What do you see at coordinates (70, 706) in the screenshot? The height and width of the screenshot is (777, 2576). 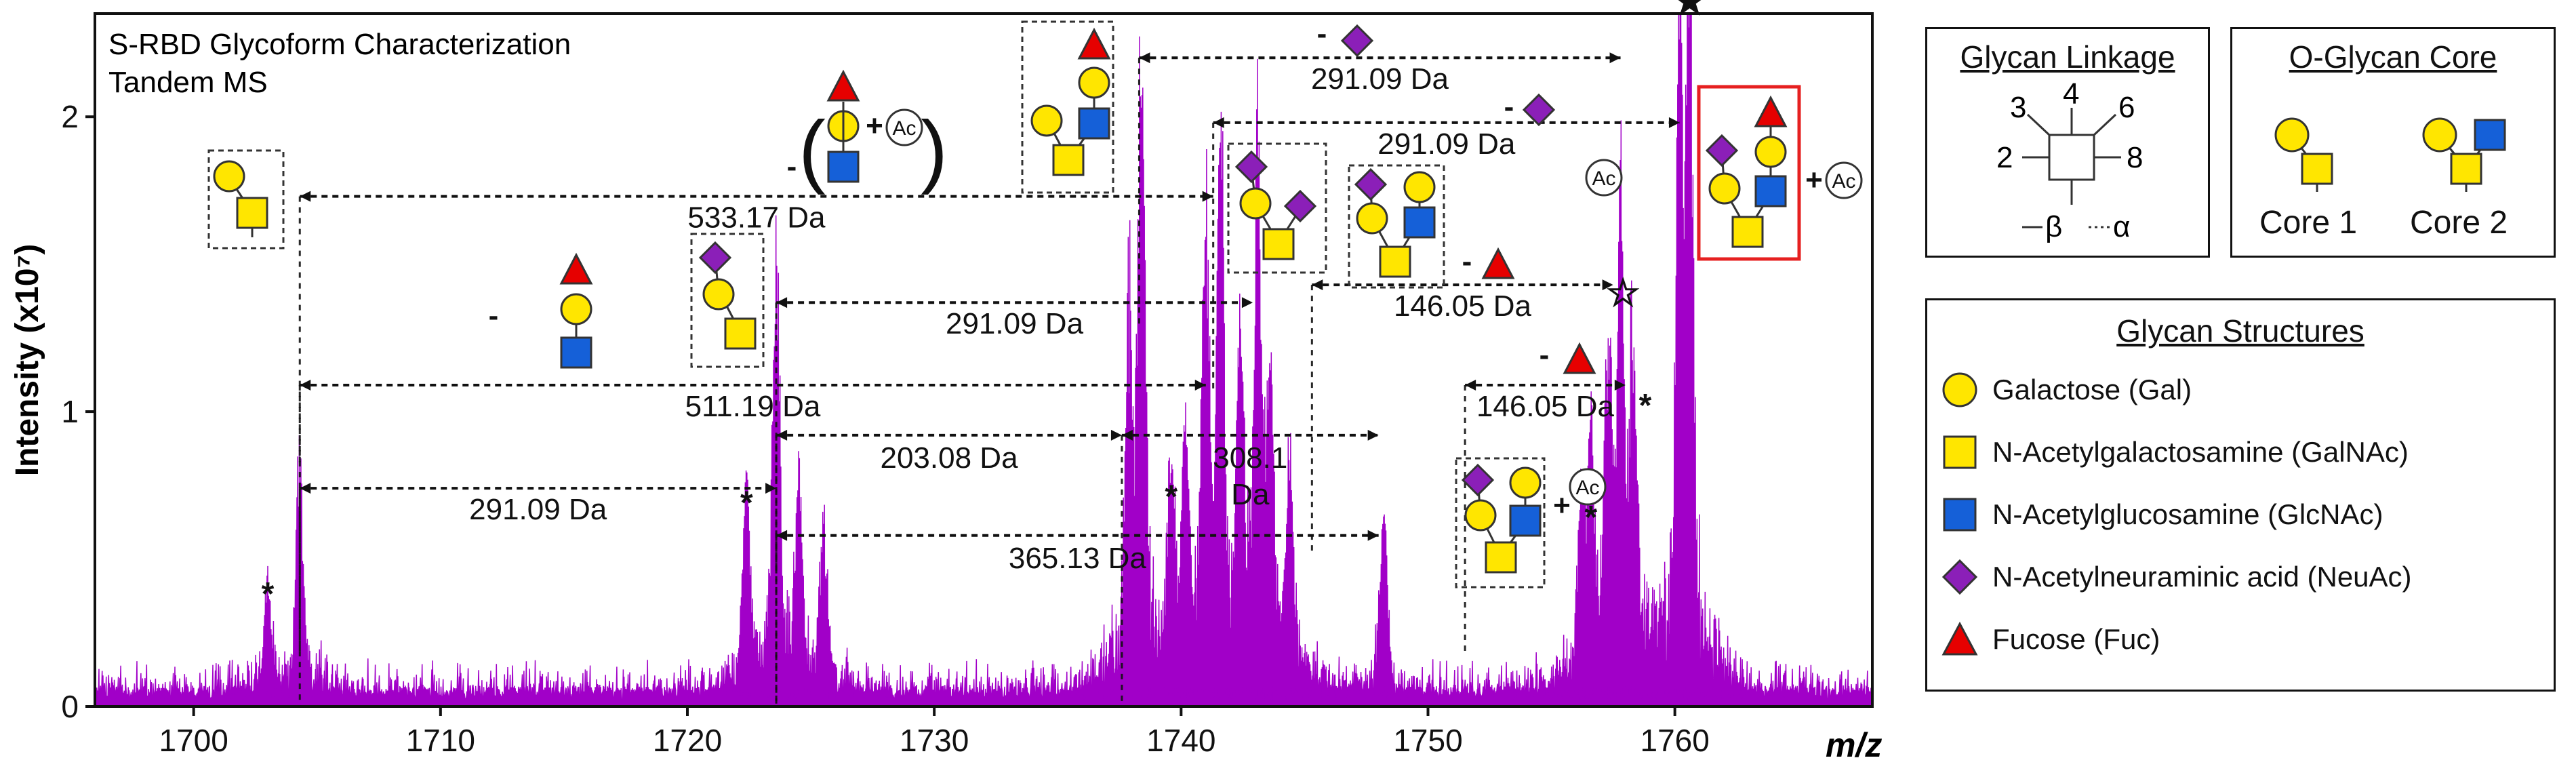 I see `y-tick-label-0: 0` at bounding box center [70, 706].